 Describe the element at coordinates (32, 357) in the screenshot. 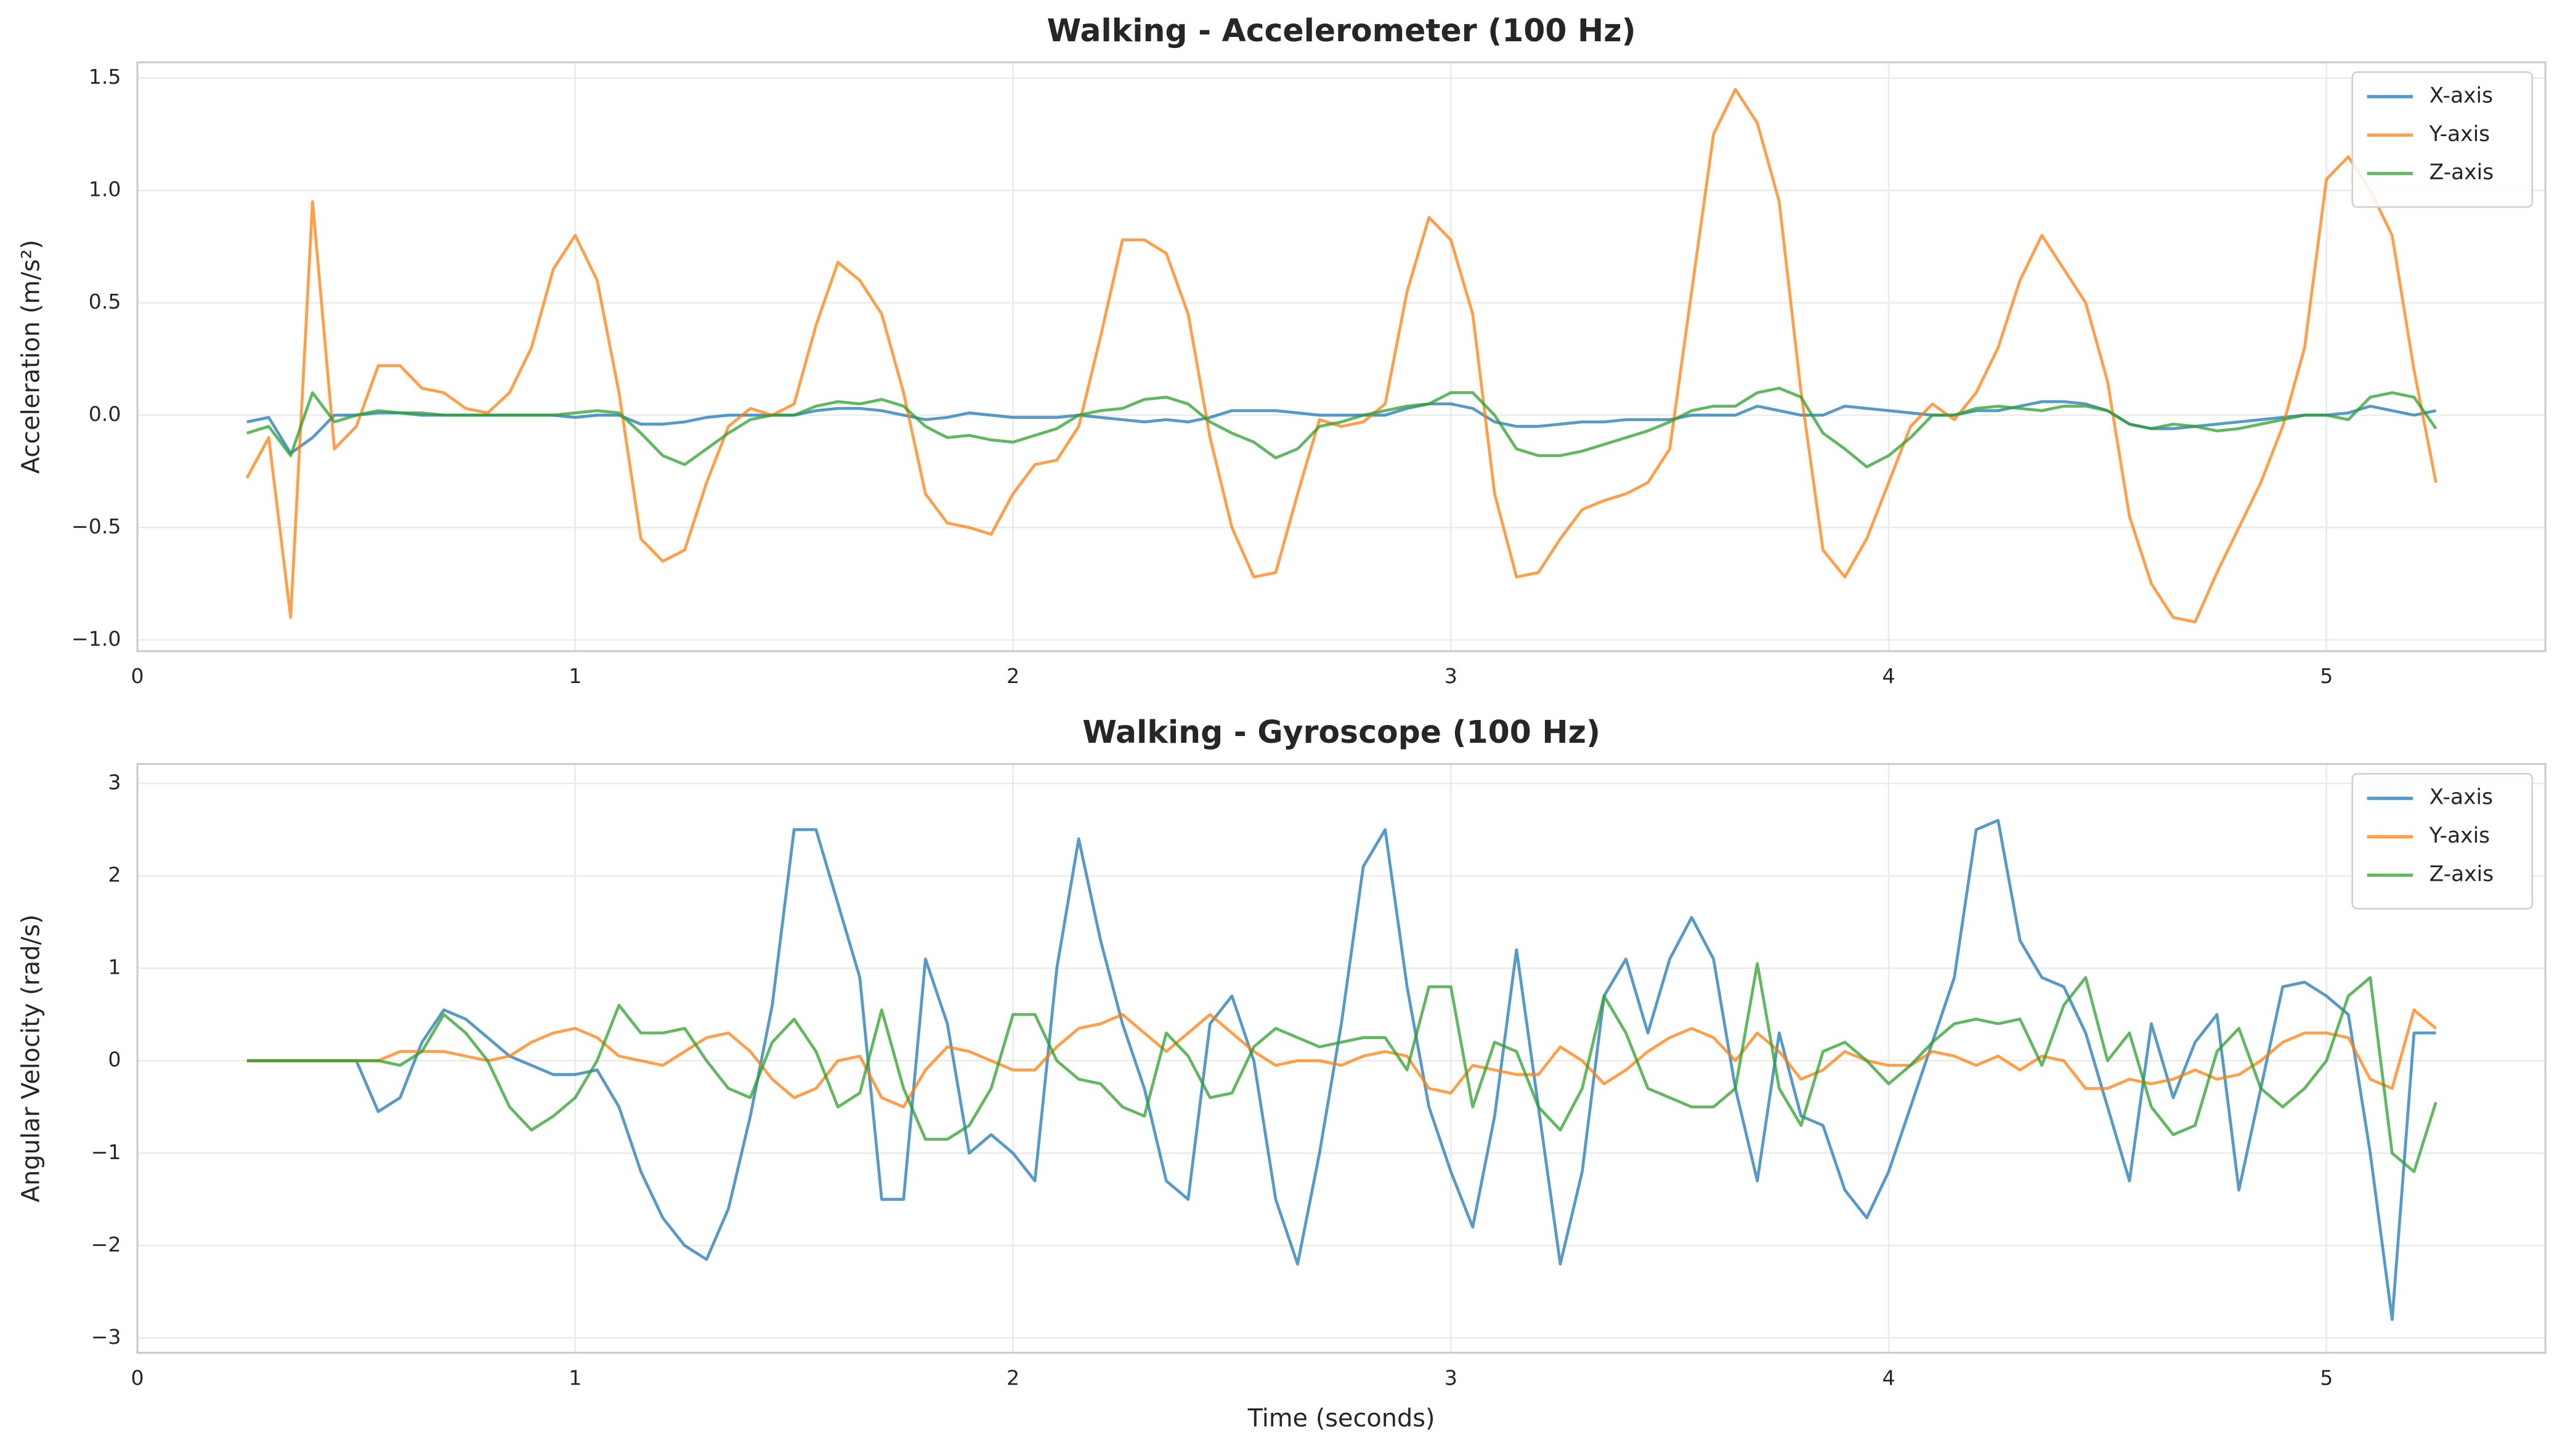

I see `y-axis-label: Acceleration (m/s²)` at that location.